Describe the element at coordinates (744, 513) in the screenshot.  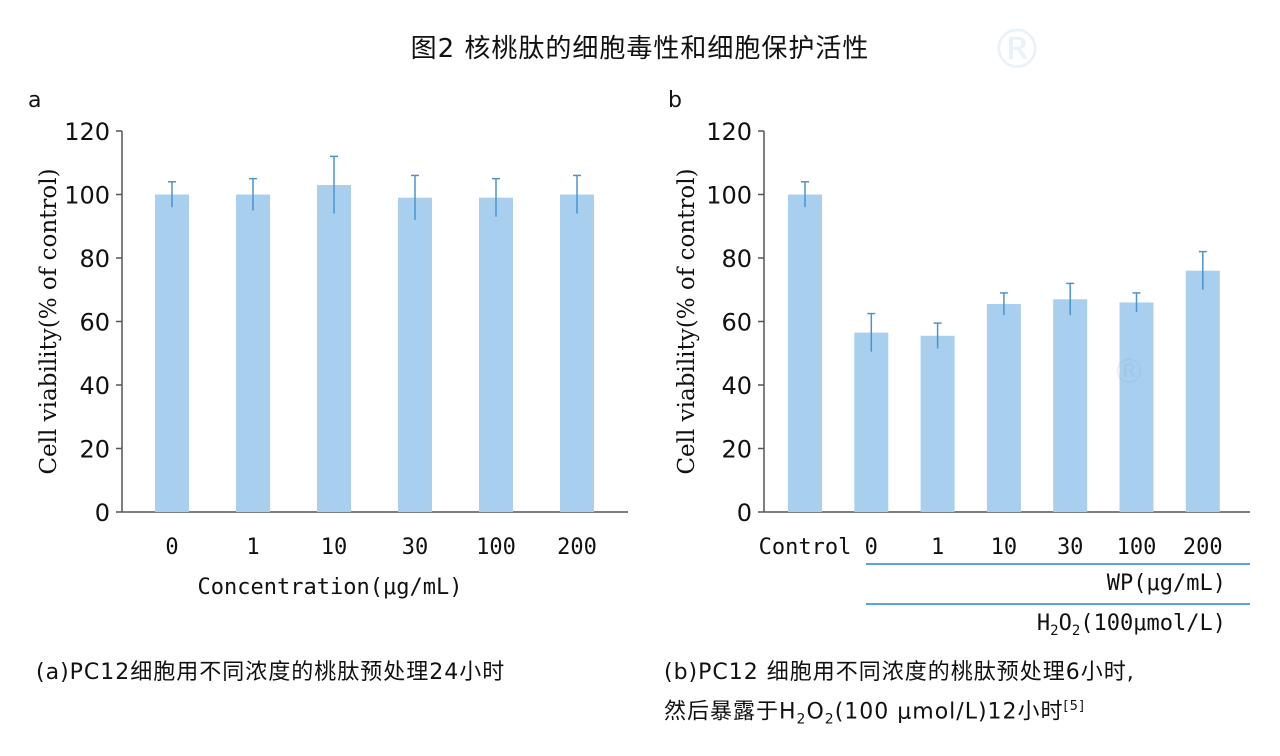
I see `b-y-tick-label-0: 0` at that location.